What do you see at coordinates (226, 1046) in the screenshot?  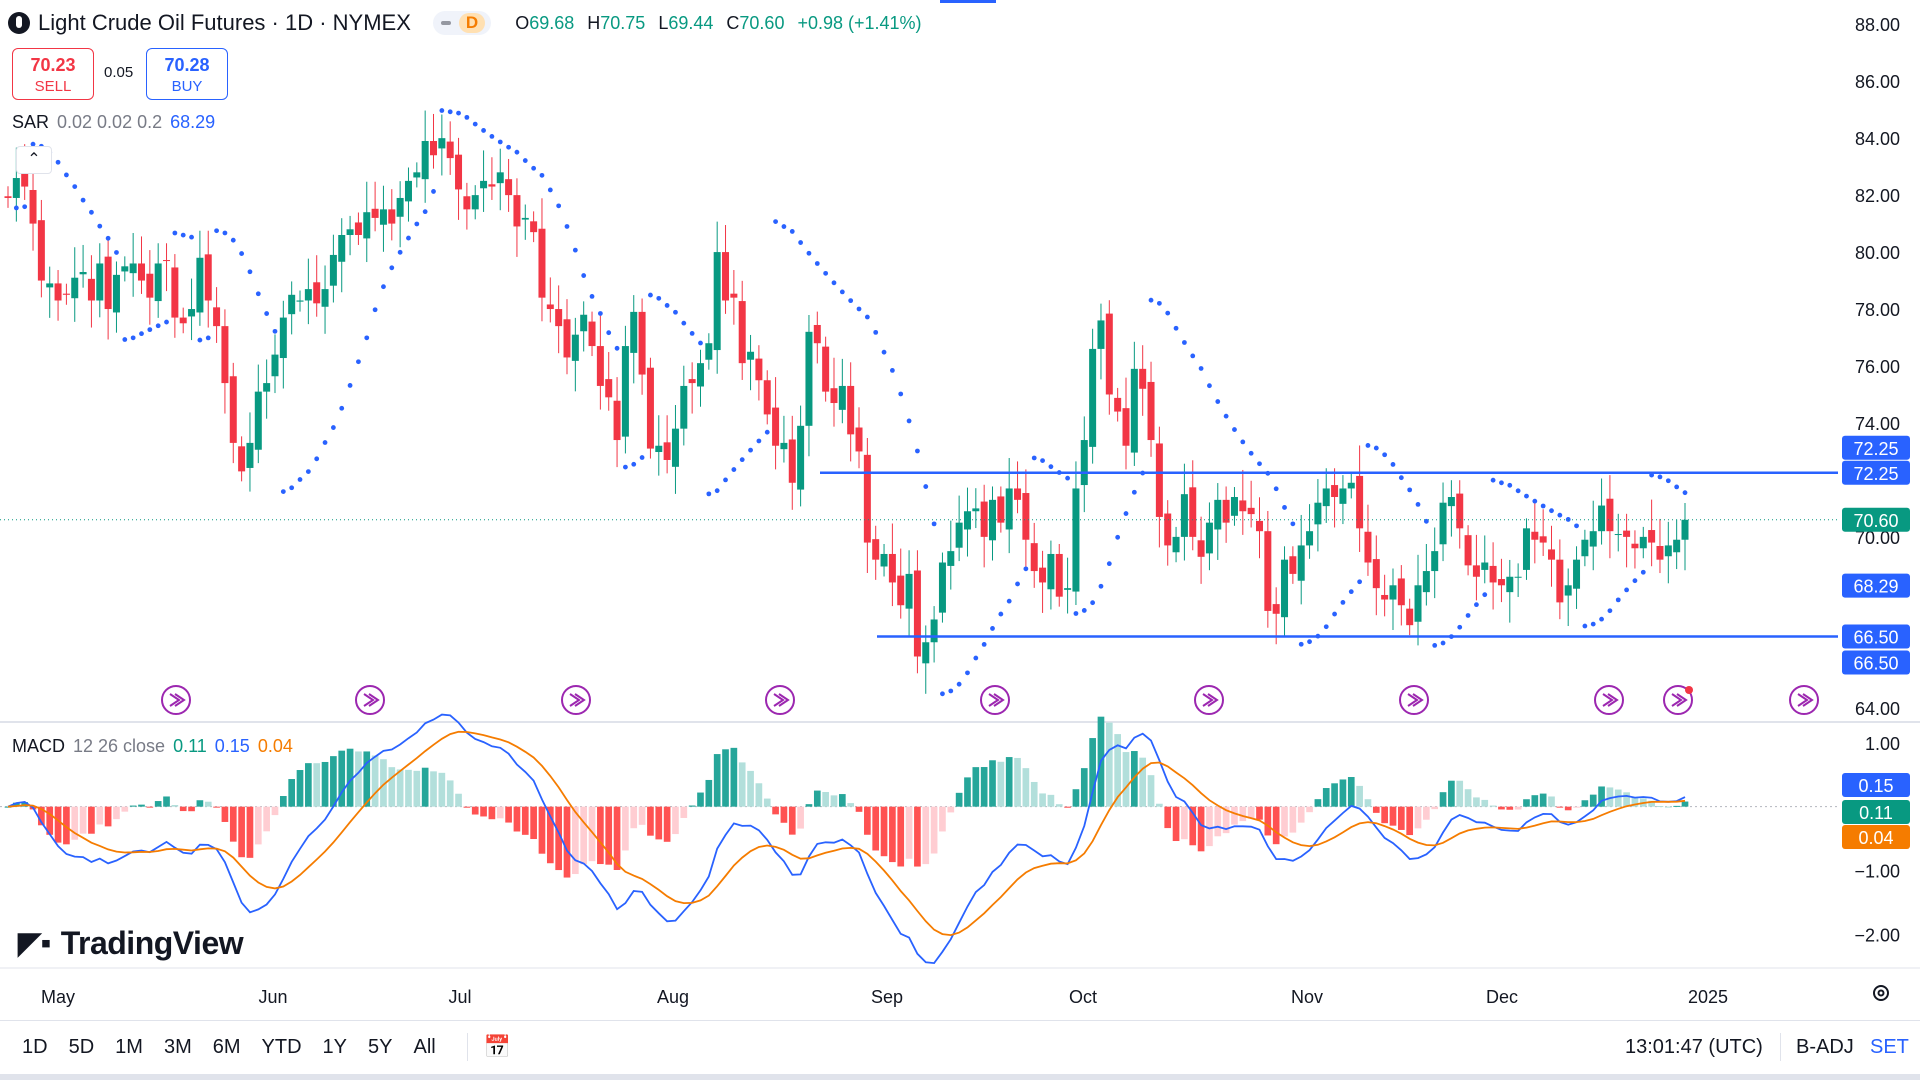 I see `range-6m: 6M` at bounding box center [226, 1046].